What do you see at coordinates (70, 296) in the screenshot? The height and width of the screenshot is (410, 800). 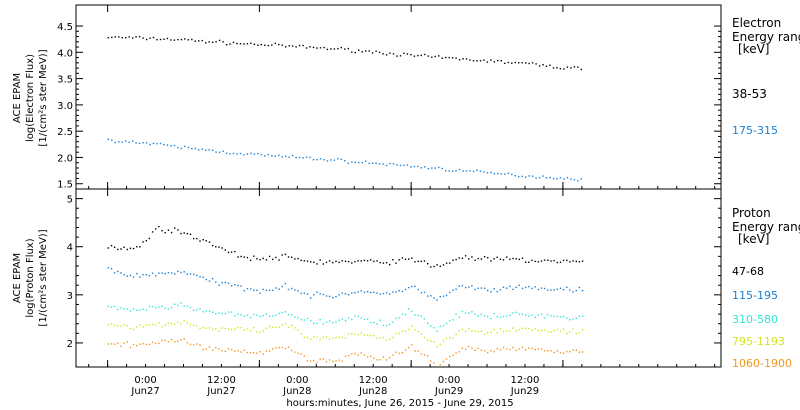 I see `p-ytick-label: 3` at bounding box center [70, 296].